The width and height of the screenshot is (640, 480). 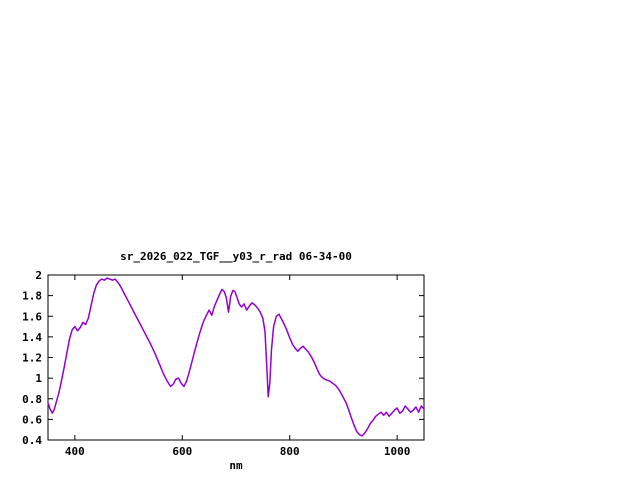 I want to click on svg-text: 1000, so click(x=397, y=451).